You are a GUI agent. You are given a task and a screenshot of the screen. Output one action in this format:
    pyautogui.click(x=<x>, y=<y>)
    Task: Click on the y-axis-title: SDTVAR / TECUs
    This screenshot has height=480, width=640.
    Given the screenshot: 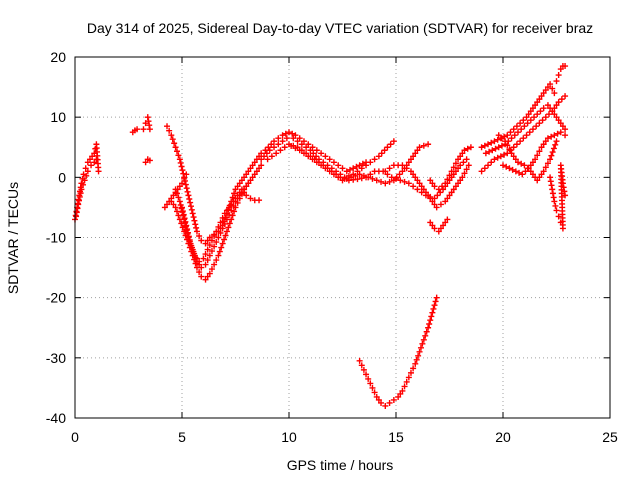 What is the action you would take?
    pyautogui.click(x=13, y=238)
    